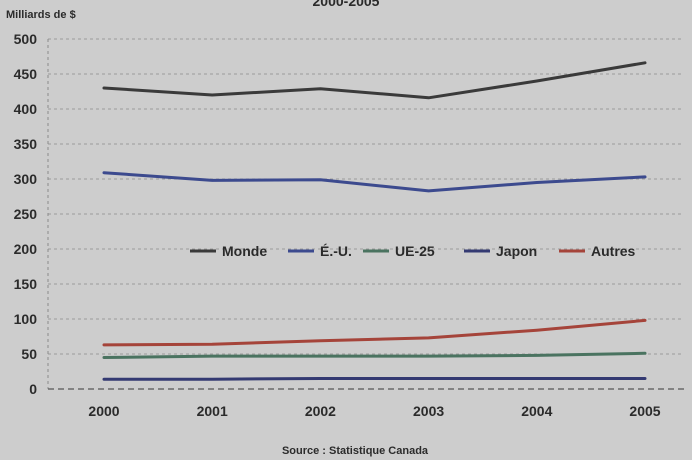 Image resolution: width=692 pixels, height=460 pixels. I want to click on y-tick-label-150: 150, so click(26, 284).